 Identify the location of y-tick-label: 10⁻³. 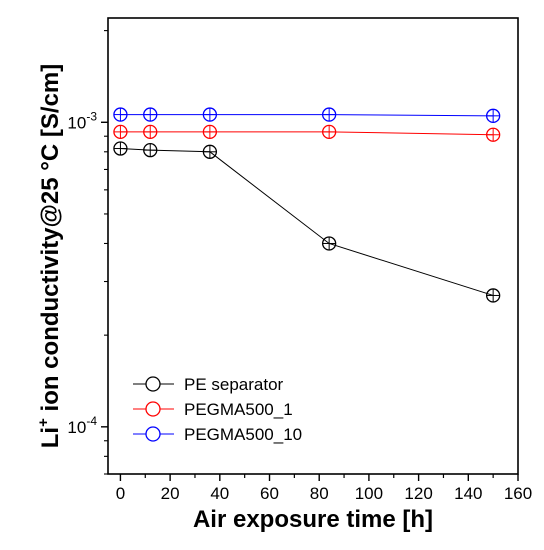
(82, 120).